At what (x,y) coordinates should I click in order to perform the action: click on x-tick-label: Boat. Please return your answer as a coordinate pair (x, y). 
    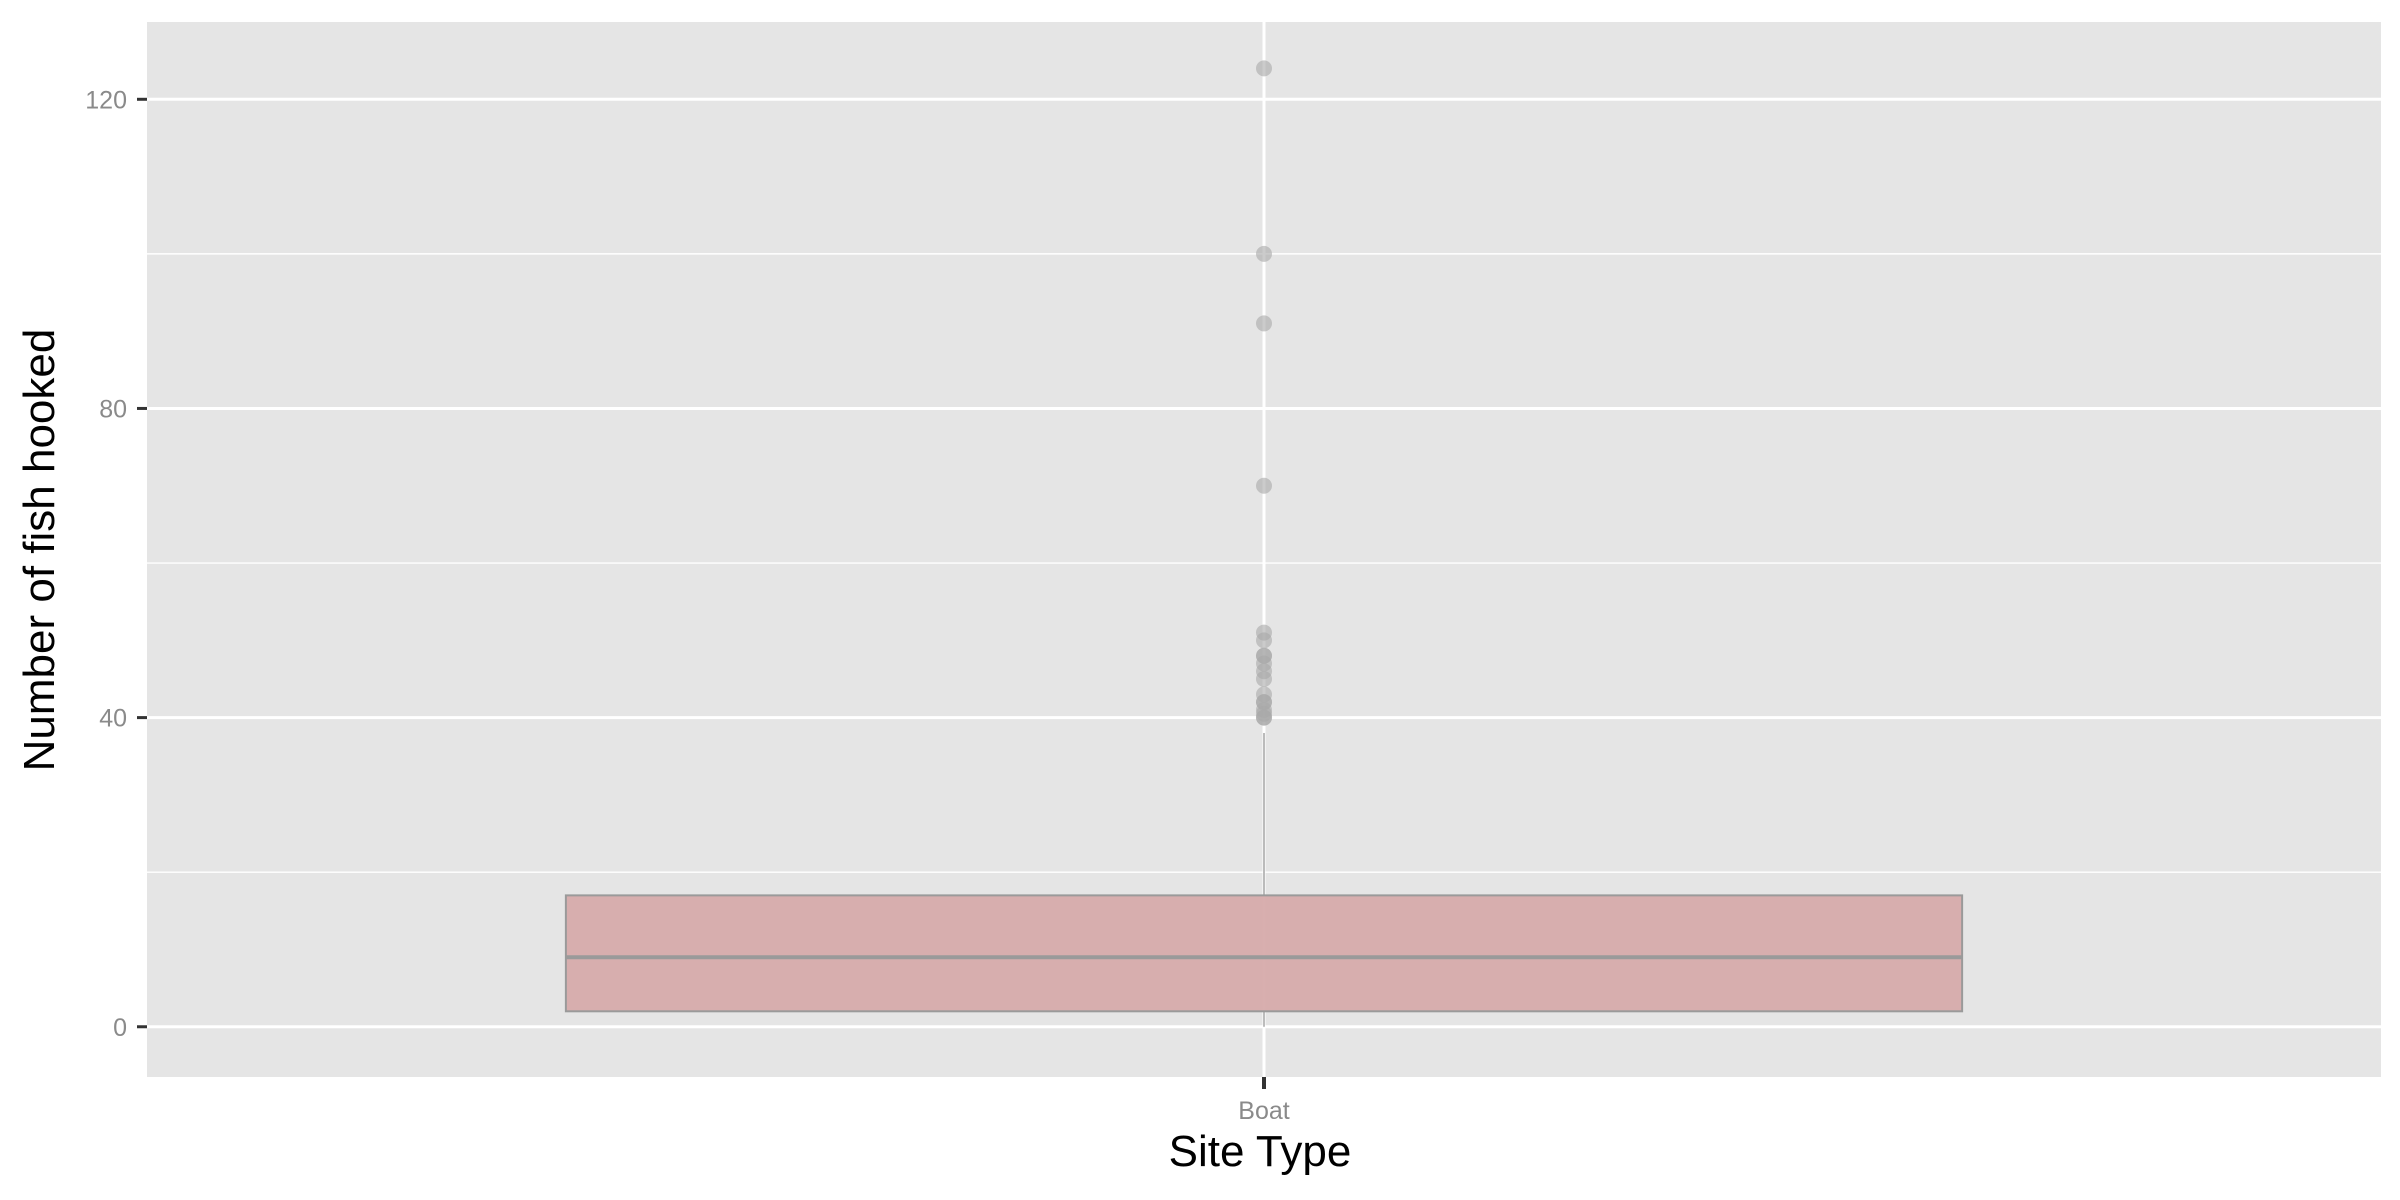
    Looking at the image, I should click on (1263, 1111).